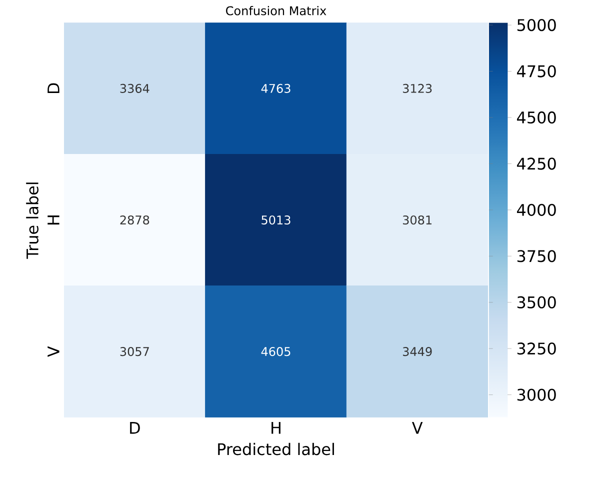  What do you see at coordinates (536, 25) in the screenshot?
I see `color-bar-label: 5000` at bounding box center [536, 25].